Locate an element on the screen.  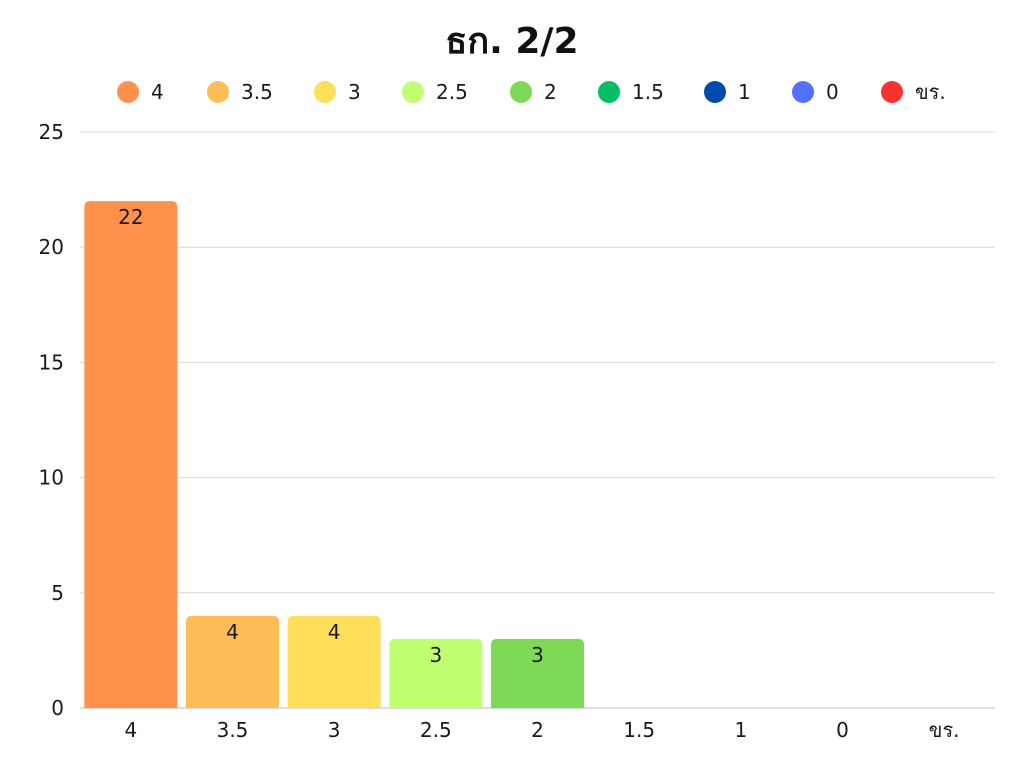
legend-item: ขร. is located at coordinates (913, 92).